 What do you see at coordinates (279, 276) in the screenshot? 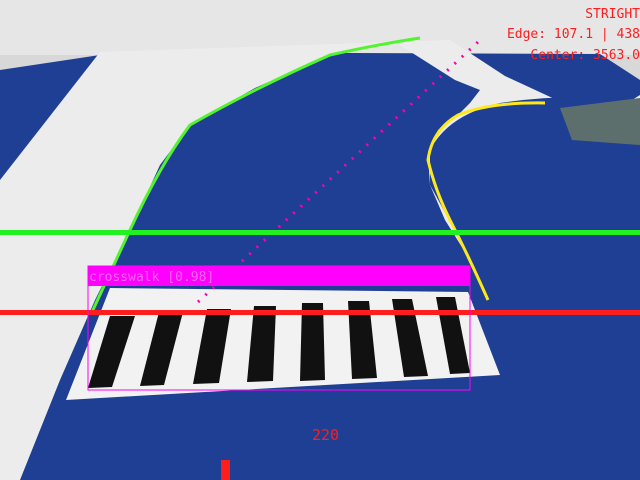
I see `detection-label-bg` at bounding box center [279, 276].